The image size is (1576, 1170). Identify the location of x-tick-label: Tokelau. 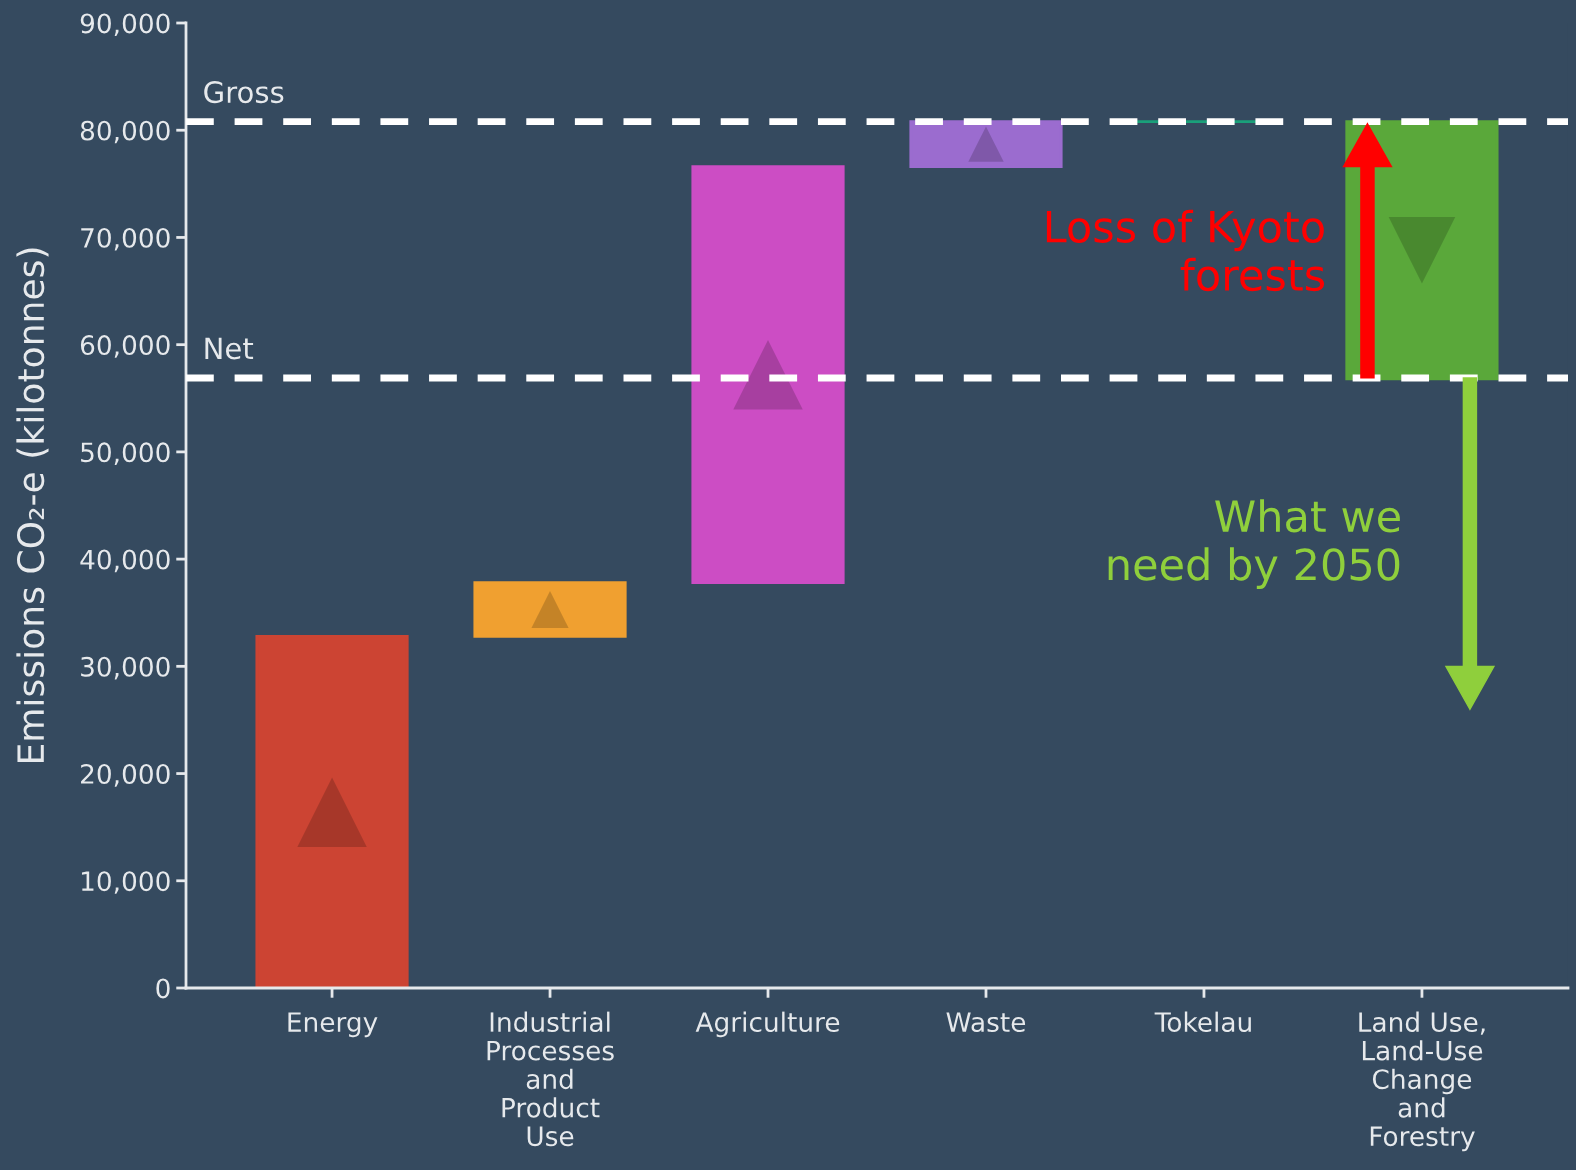
(1202, 1022).